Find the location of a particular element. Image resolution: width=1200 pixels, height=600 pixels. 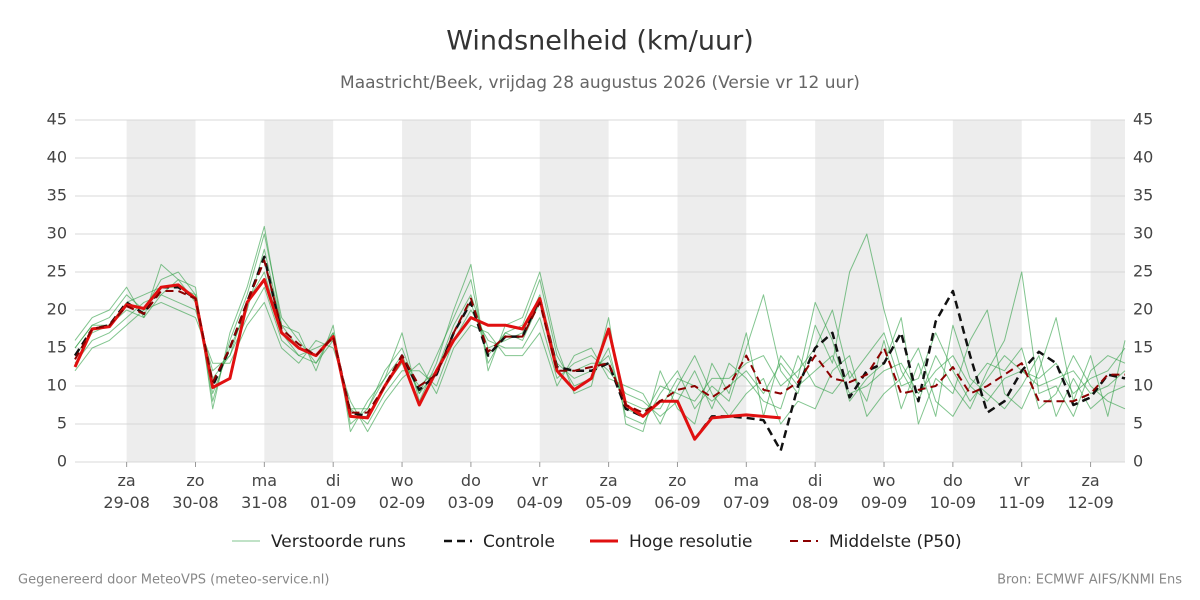

y-tick-label: 10 is located at coordinates (57, 385).